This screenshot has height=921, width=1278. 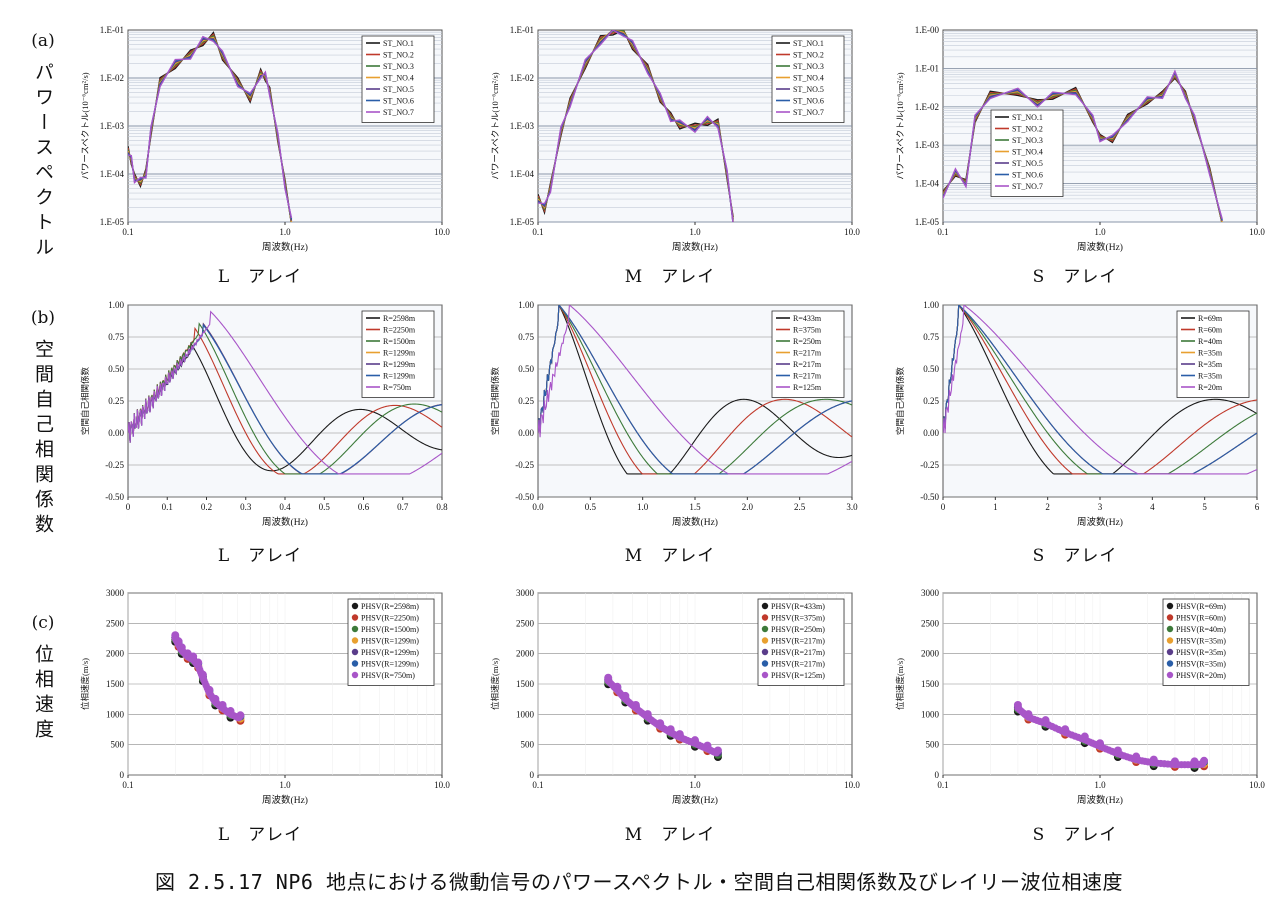 I want to click on plot-area, so click(x=1100, y=126).